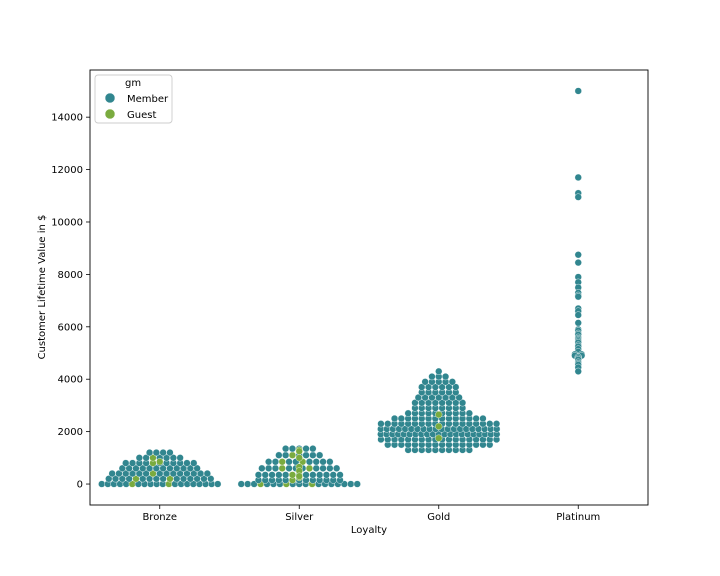 This screenshot has width=720, height=576. Describe the element at coordinates (110, 114) in the screenshot. I see `legend-marker-guest` at that location.